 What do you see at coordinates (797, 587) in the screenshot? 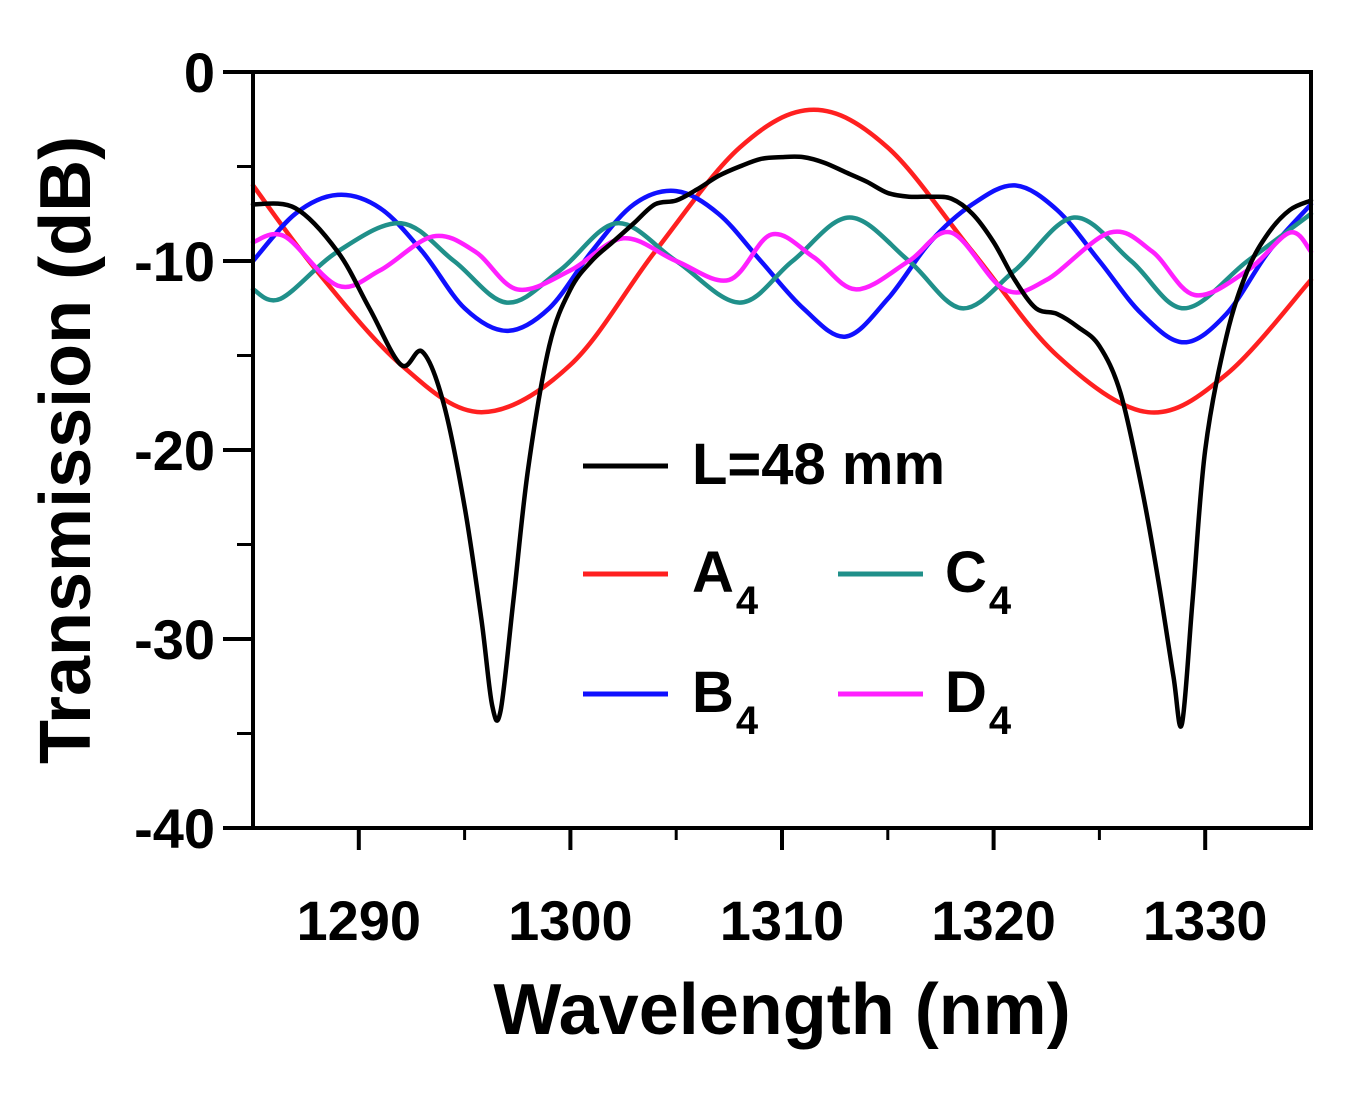
I see `legend: L=48 mm A4 C4 B4 D4` at bounding box center [797, 587].